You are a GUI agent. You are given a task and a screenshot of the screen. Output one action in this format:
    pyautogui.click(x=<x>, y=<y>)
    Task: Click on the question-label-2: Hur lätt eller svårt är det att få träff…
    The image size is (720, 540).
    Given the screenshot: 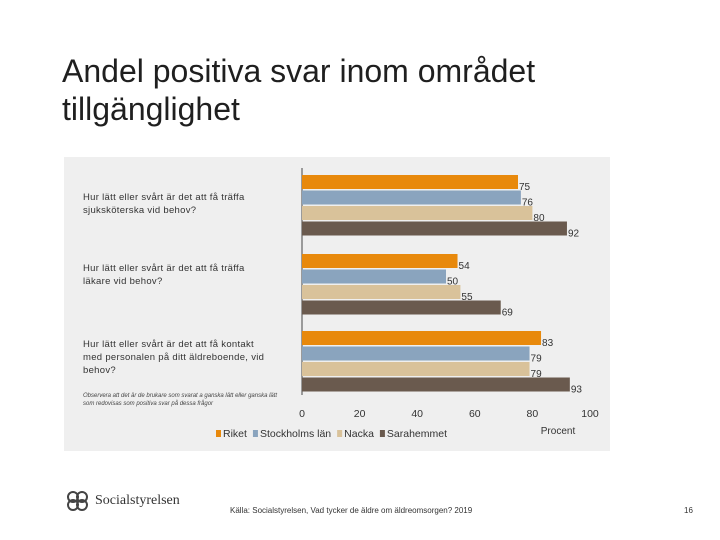 What is the action you would take?
    pyautogui.click(x=164, y=275)
    